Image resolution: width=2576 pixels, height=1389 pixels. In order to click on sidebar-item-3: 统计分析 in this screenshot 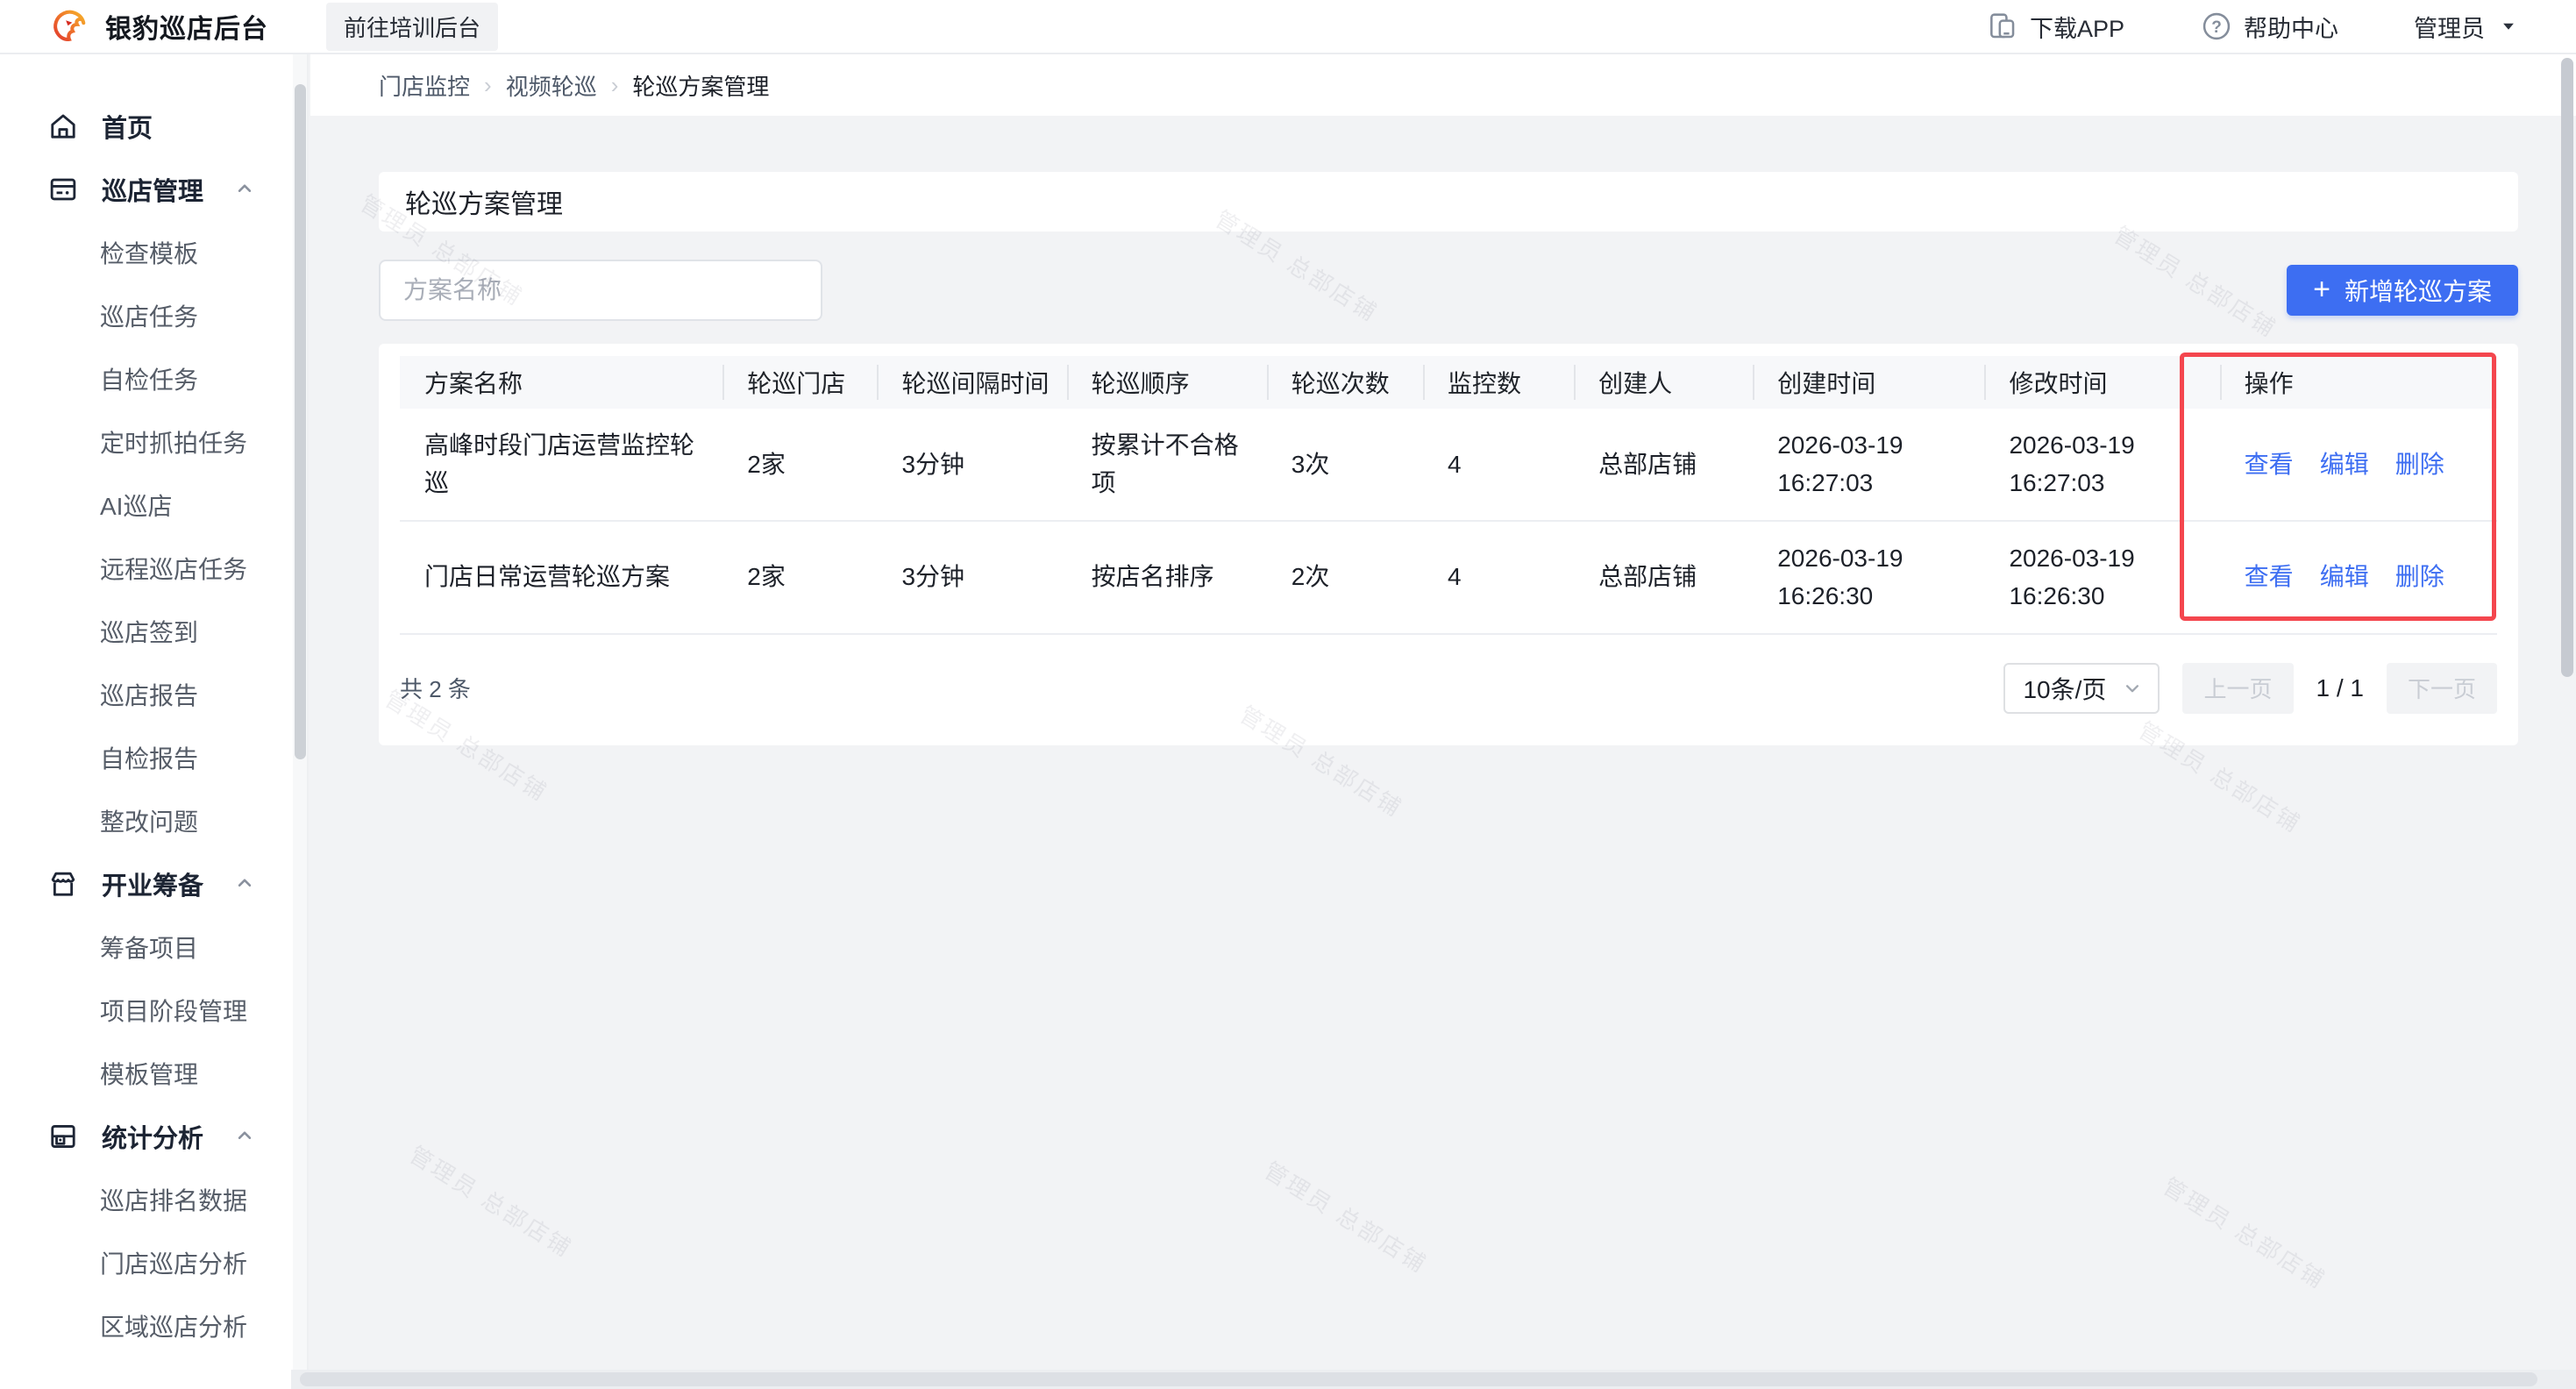, I will do `click(153, 1136)`.